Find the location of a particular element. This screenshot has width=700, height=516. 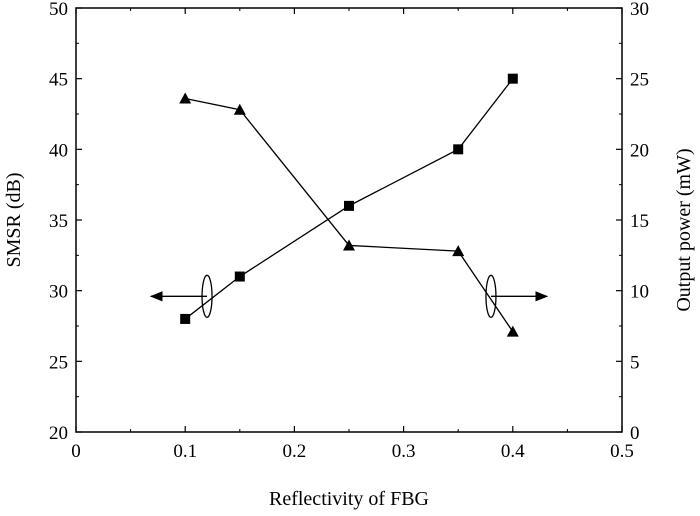

x-tick-label: 0.2 is located at coordinates (295, 451).